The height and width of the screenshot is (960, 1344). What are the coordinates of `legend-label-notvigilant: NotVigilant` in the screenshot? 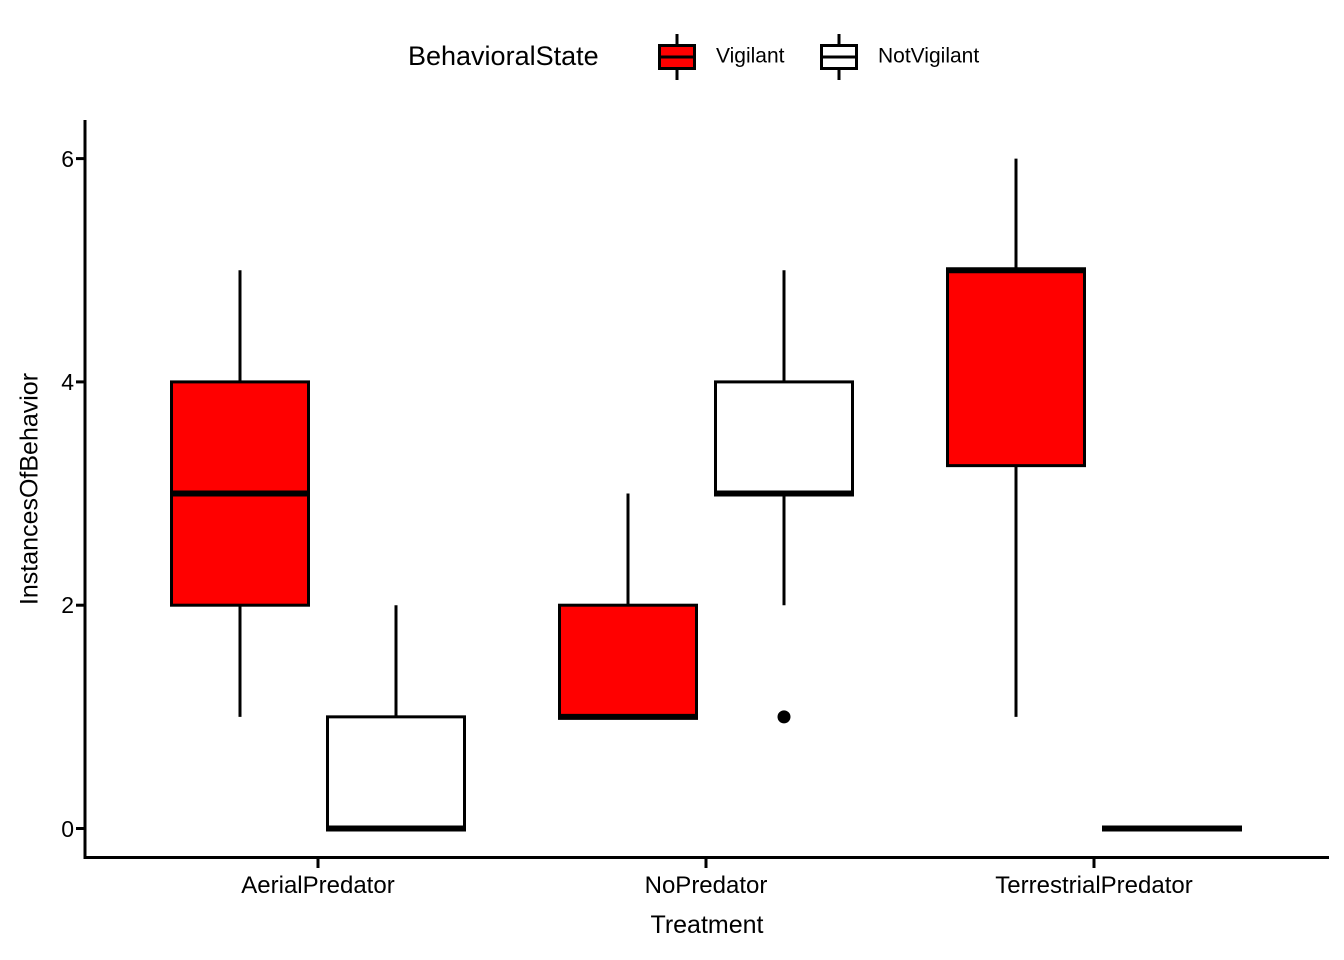 It's located at (929, 56).